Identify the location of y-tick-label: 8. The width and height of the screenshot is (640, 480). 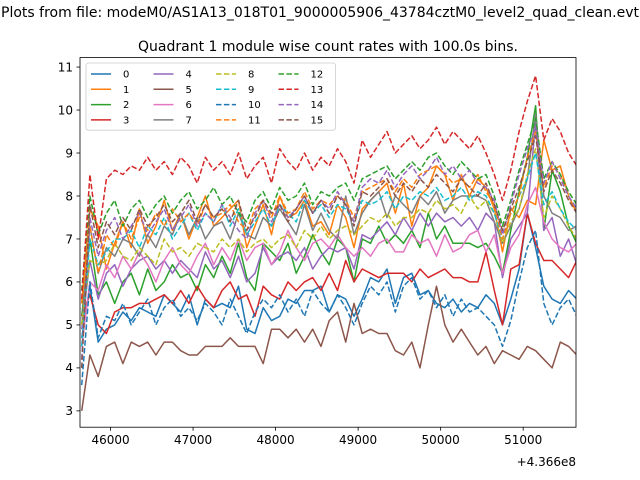
(69, 196).